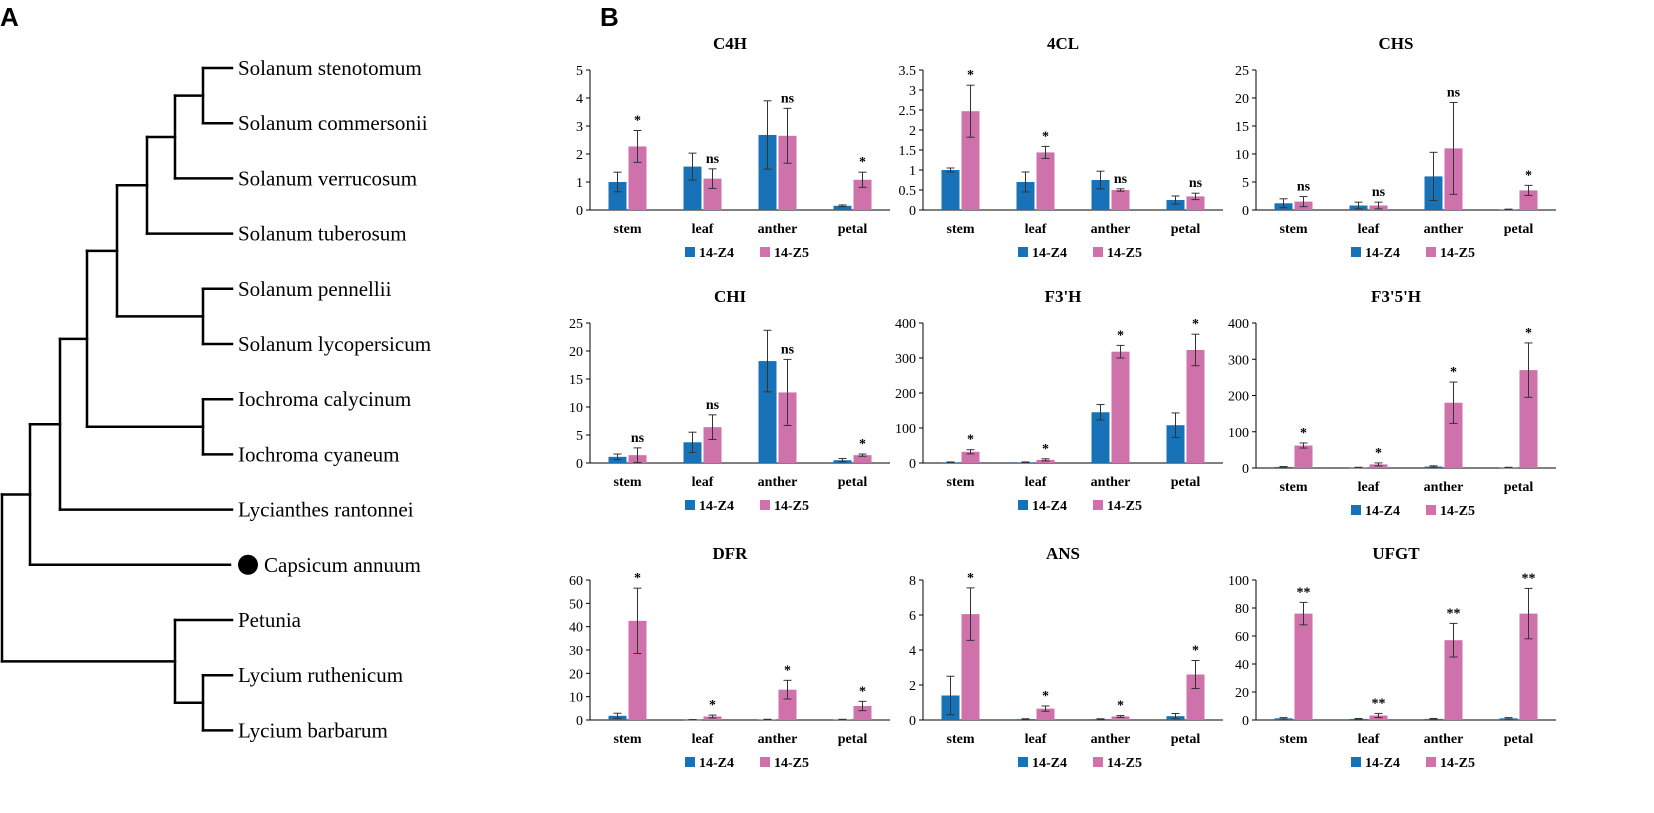 The height and width of the screenshot is (813, 1654). Describe the element at coordinates (1242, 637) in the screenshot. I see `y-tick-label: 60` at that location.